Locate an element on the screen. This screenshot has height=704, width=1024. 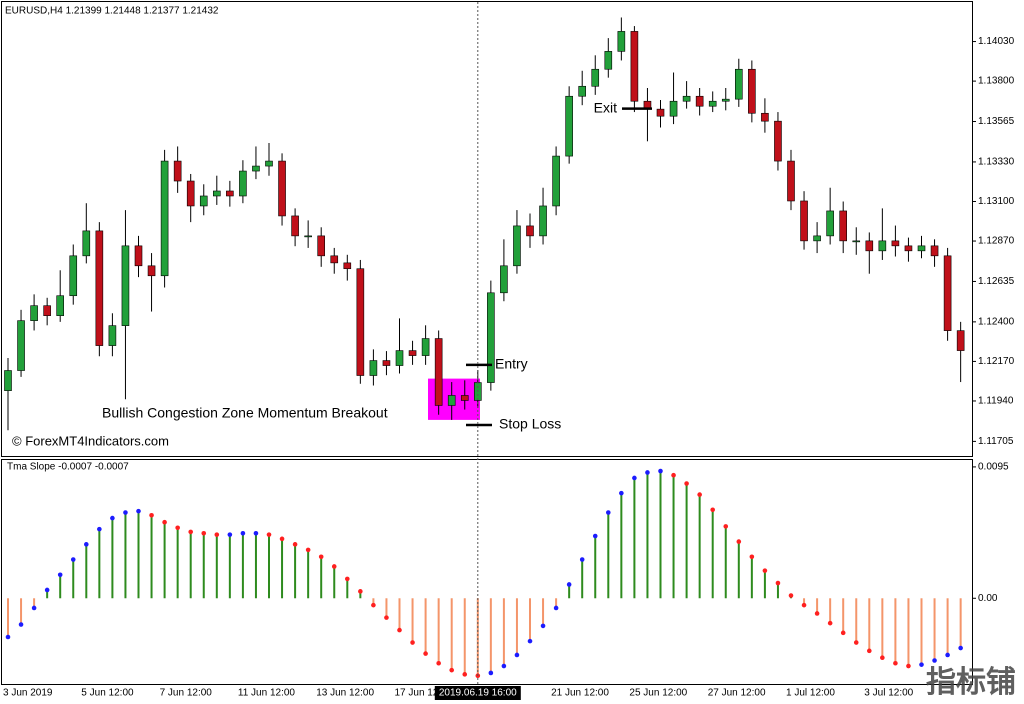
y-tick-label: 1.11940 is located at coordinates (996, 401).